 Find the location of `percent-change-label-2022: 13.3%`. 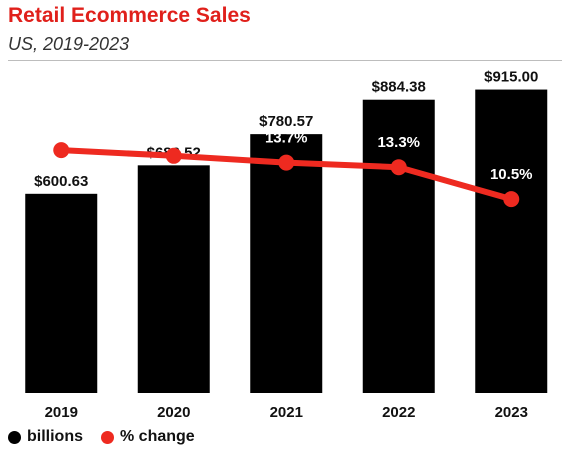

percent-change-label-2022: 13.3% is located at coordinates (398, 142).